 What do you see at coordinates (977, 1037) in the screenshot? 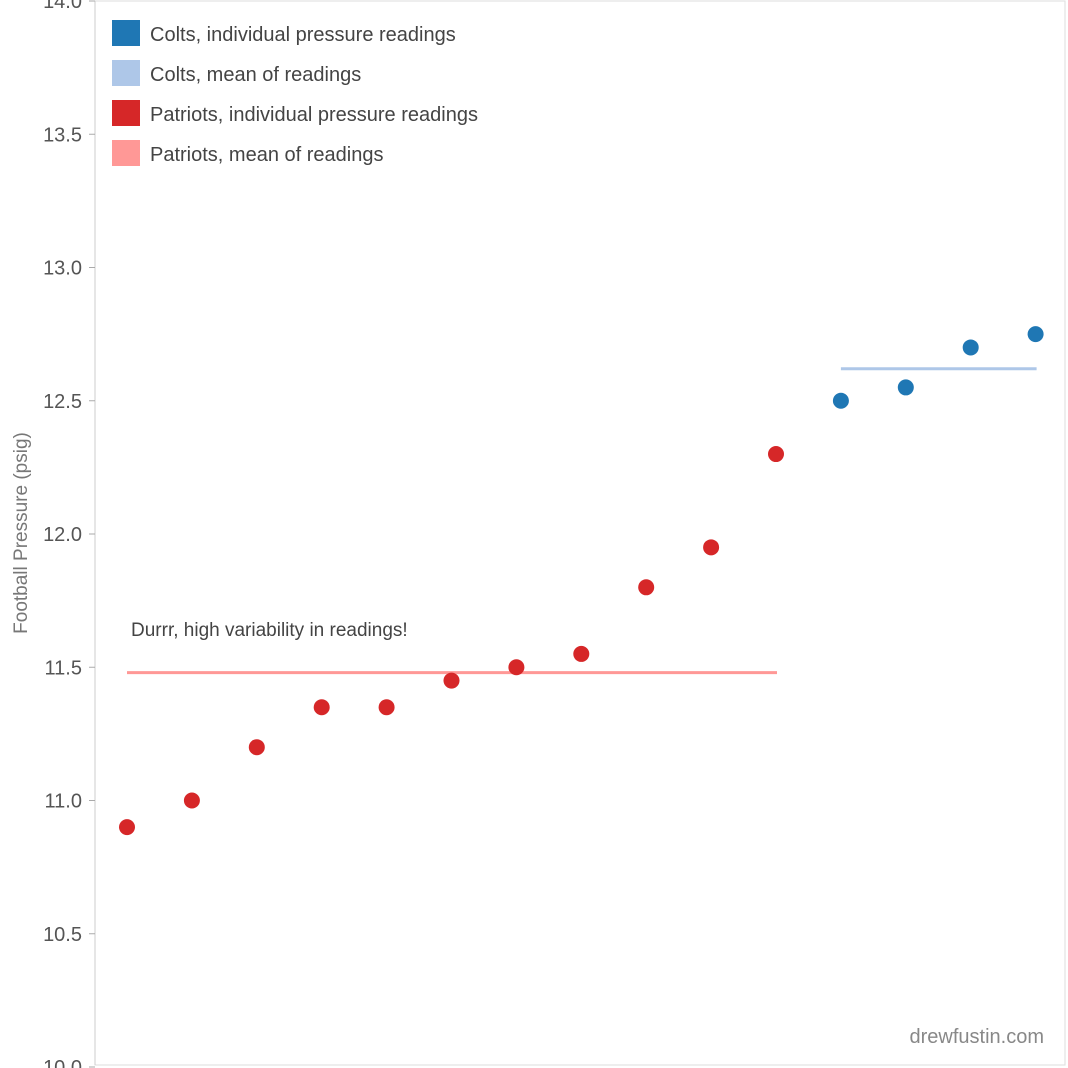
I see `credit-text: drewfustin.com` at bounding box center [977, 1037].